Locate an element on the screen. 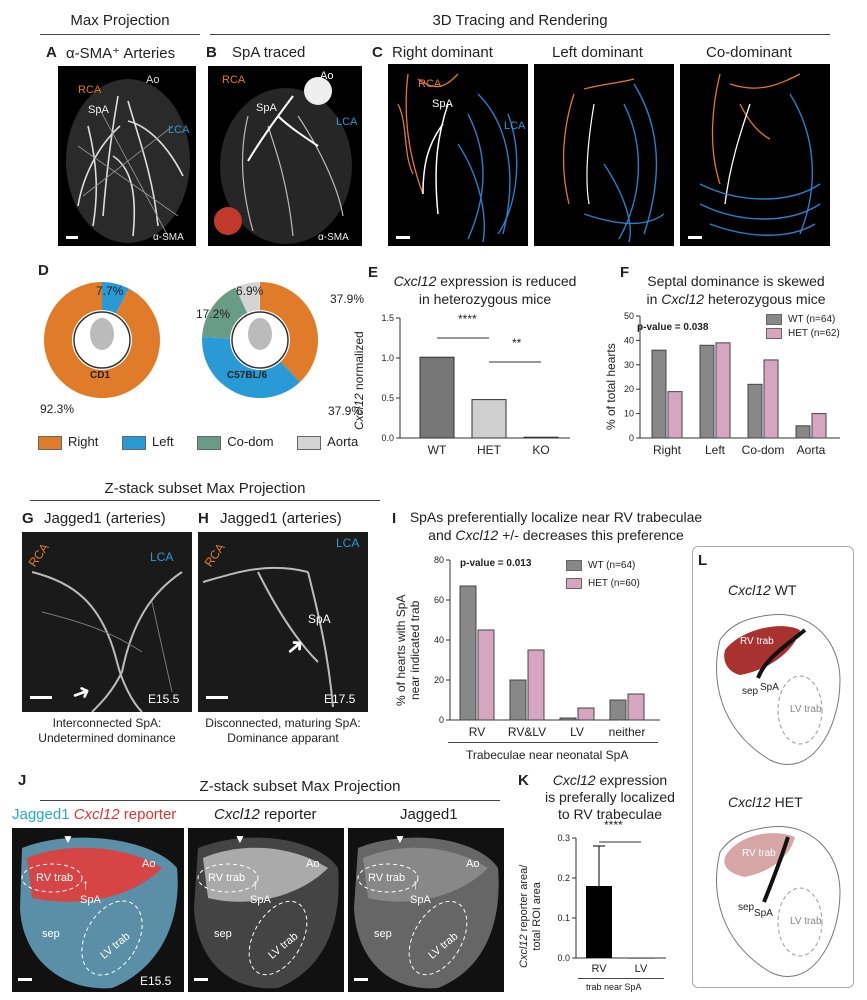 The height and width of the screenshot is (1000, 867). panel-letter-i: I is located at coordinates (394, 518).